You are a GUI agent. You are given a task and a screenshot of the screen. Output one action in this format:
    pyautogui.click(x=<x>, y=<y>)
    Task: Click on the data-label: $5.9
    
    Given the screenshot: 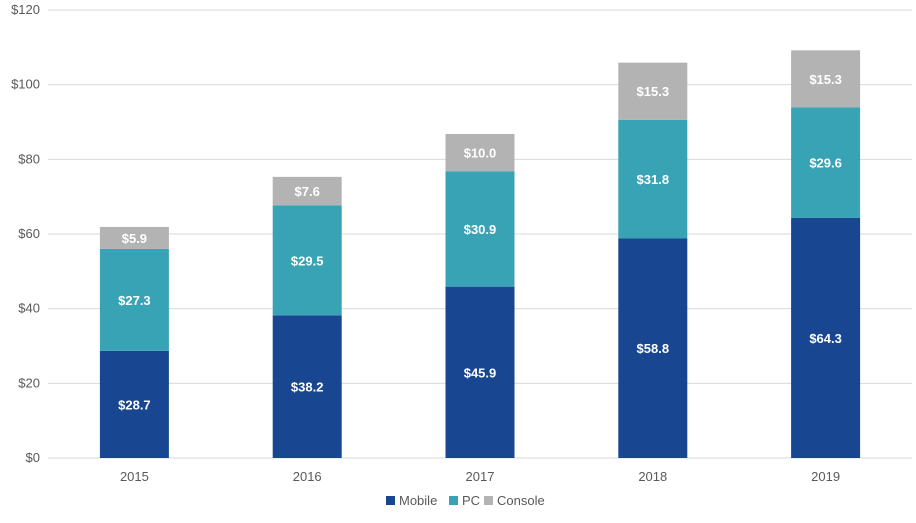 What is the action you would take?
    pyautogui.click(x=134, y=238)
    